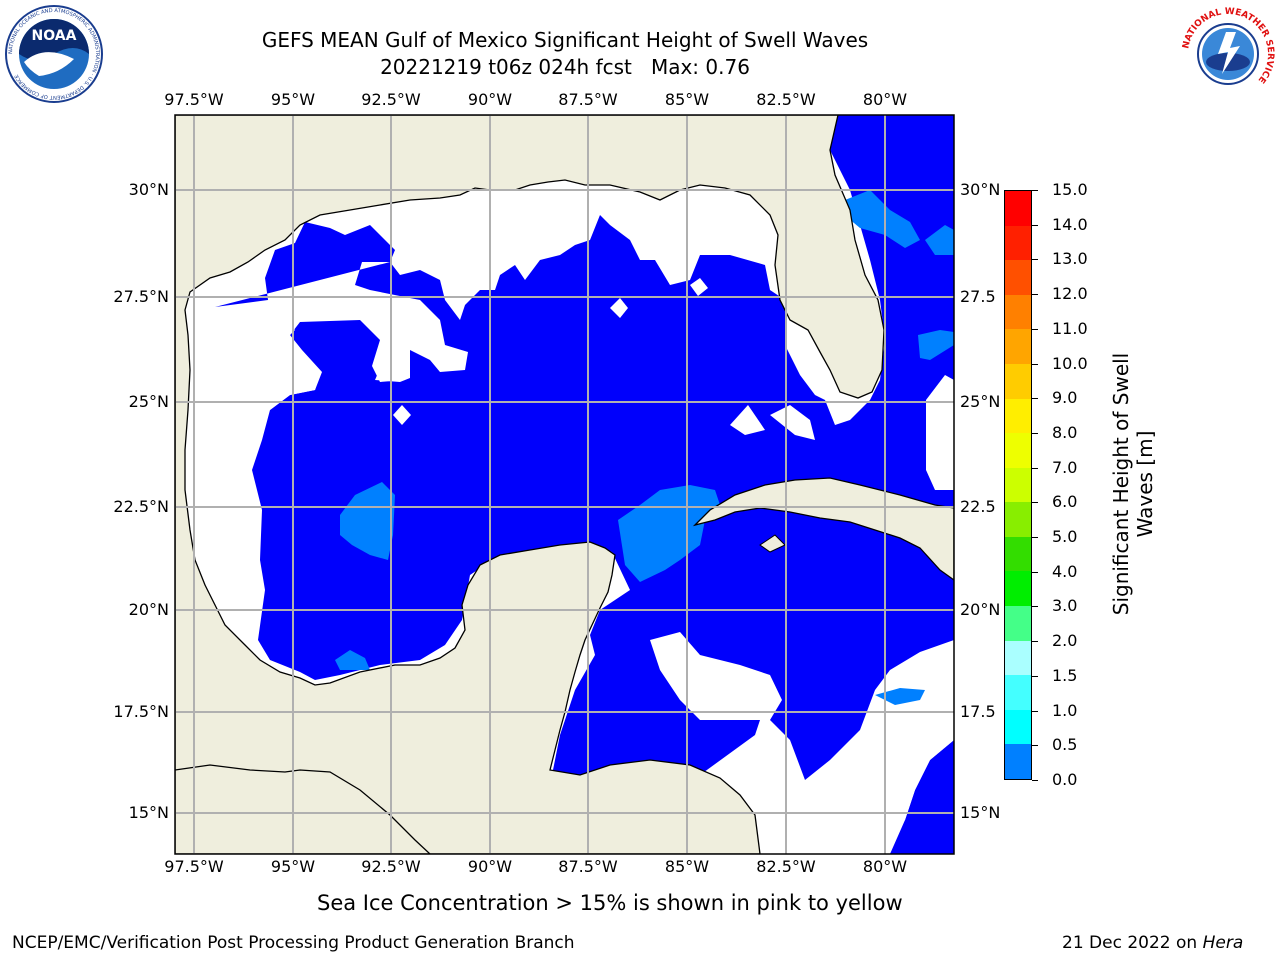 Image resolution: width=1280 pixels, height=960 pixels. What do you see at coordinates (303, 809) in the screenshot?
I see `land-central-america` at bounding box center [303, 809].